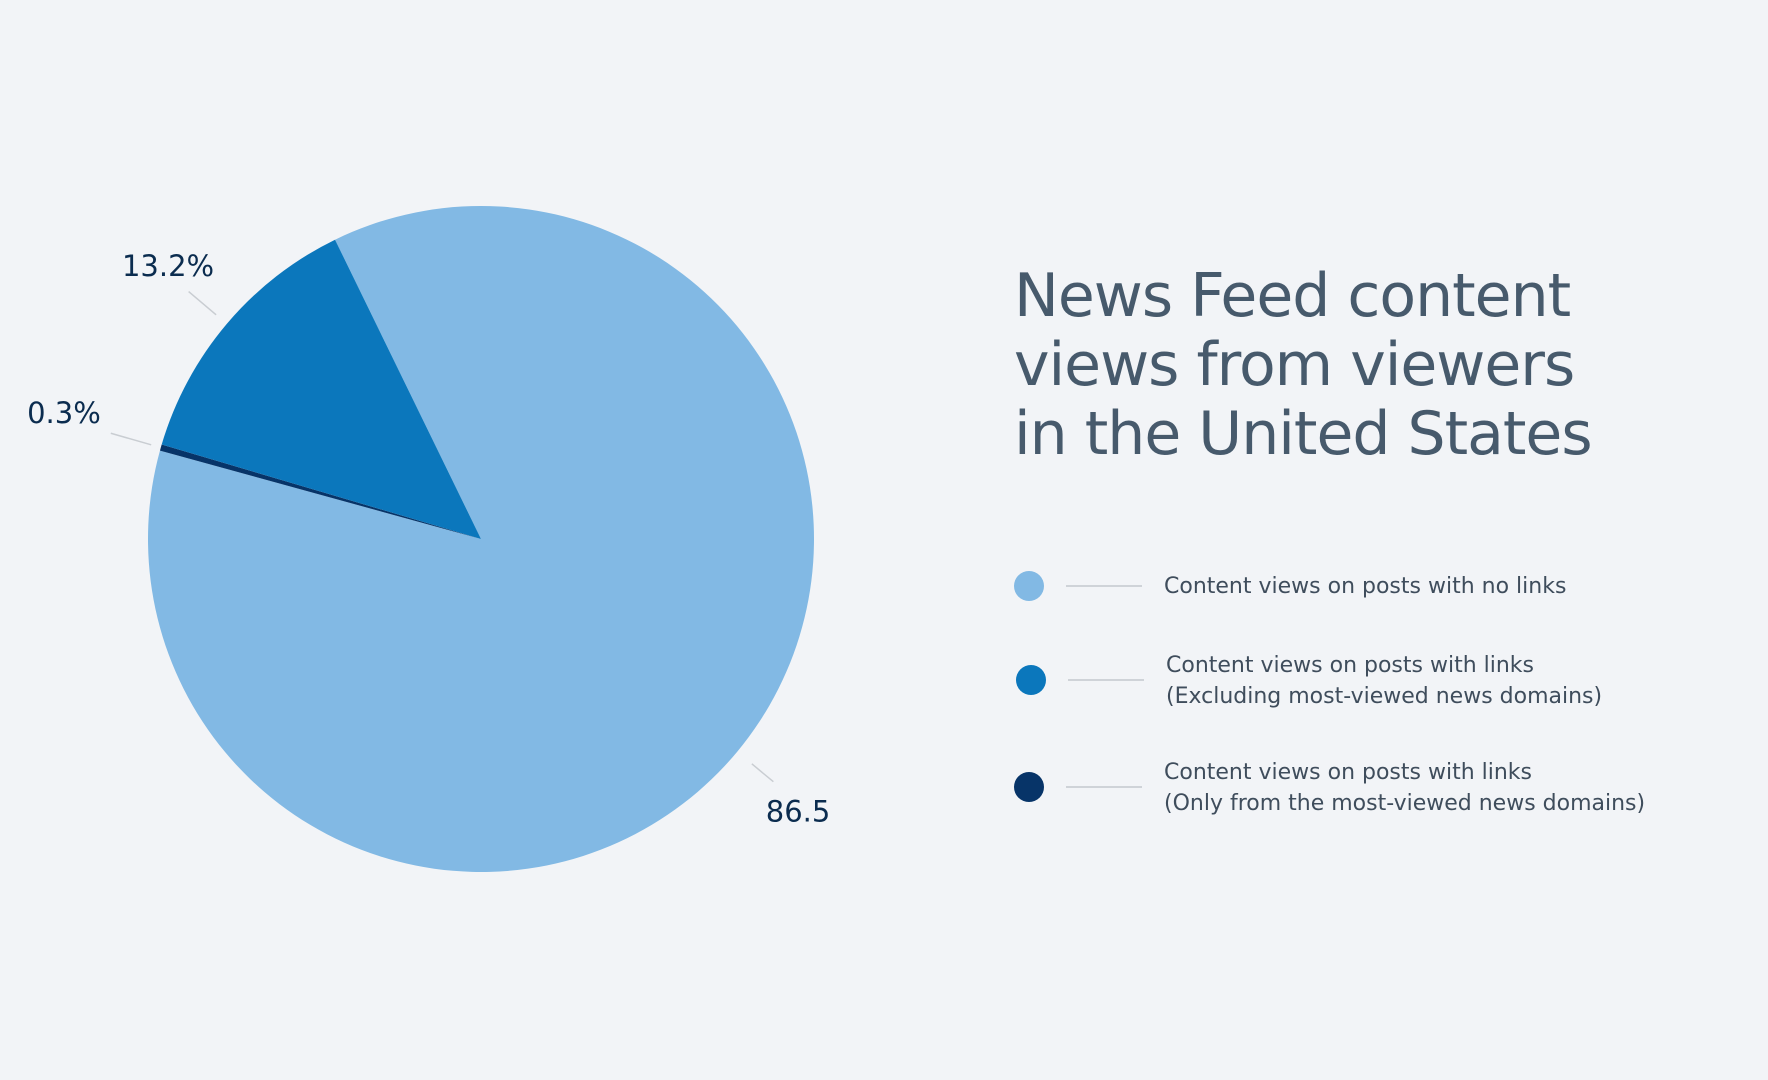  I want to click on legend-swatch-links-excluding-news, so click(1031, 680).